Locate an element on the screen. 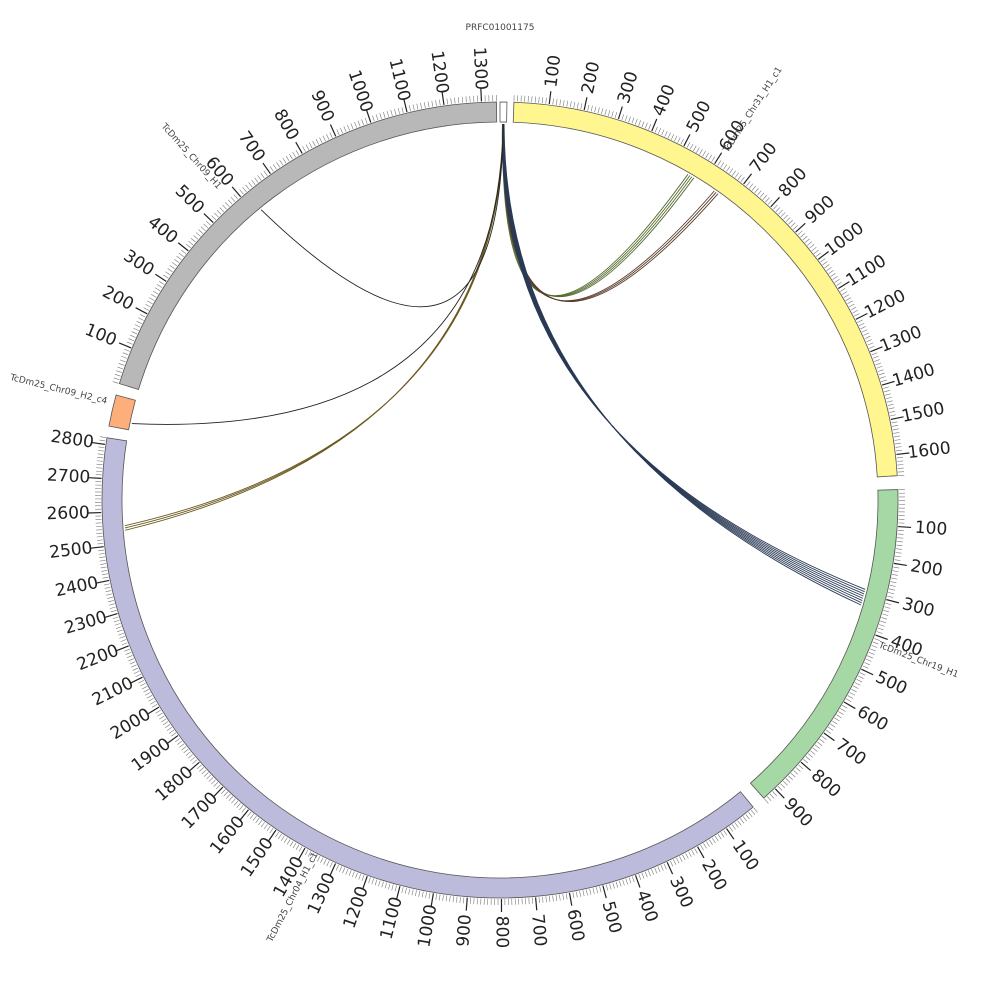 The image size is (1000, 1000). tick-label: 800 is located at coordinates (285, 125).